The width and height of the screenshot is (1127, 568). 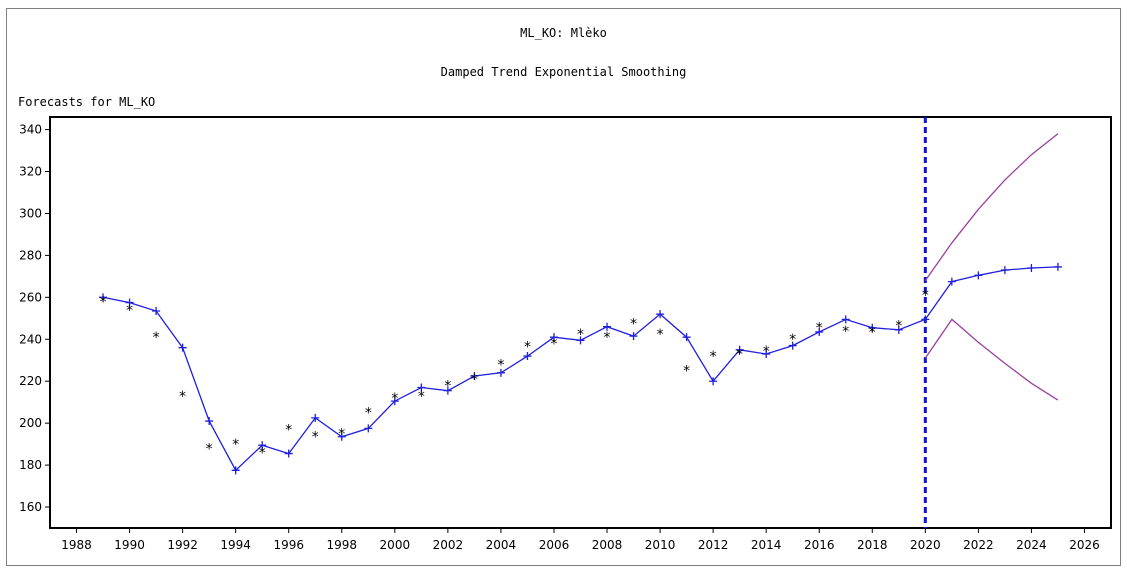 What do you see at coordinates (554, 545) in the screenshot?
I see `x-tick-label: 2006` at bounding box center [554, 545].